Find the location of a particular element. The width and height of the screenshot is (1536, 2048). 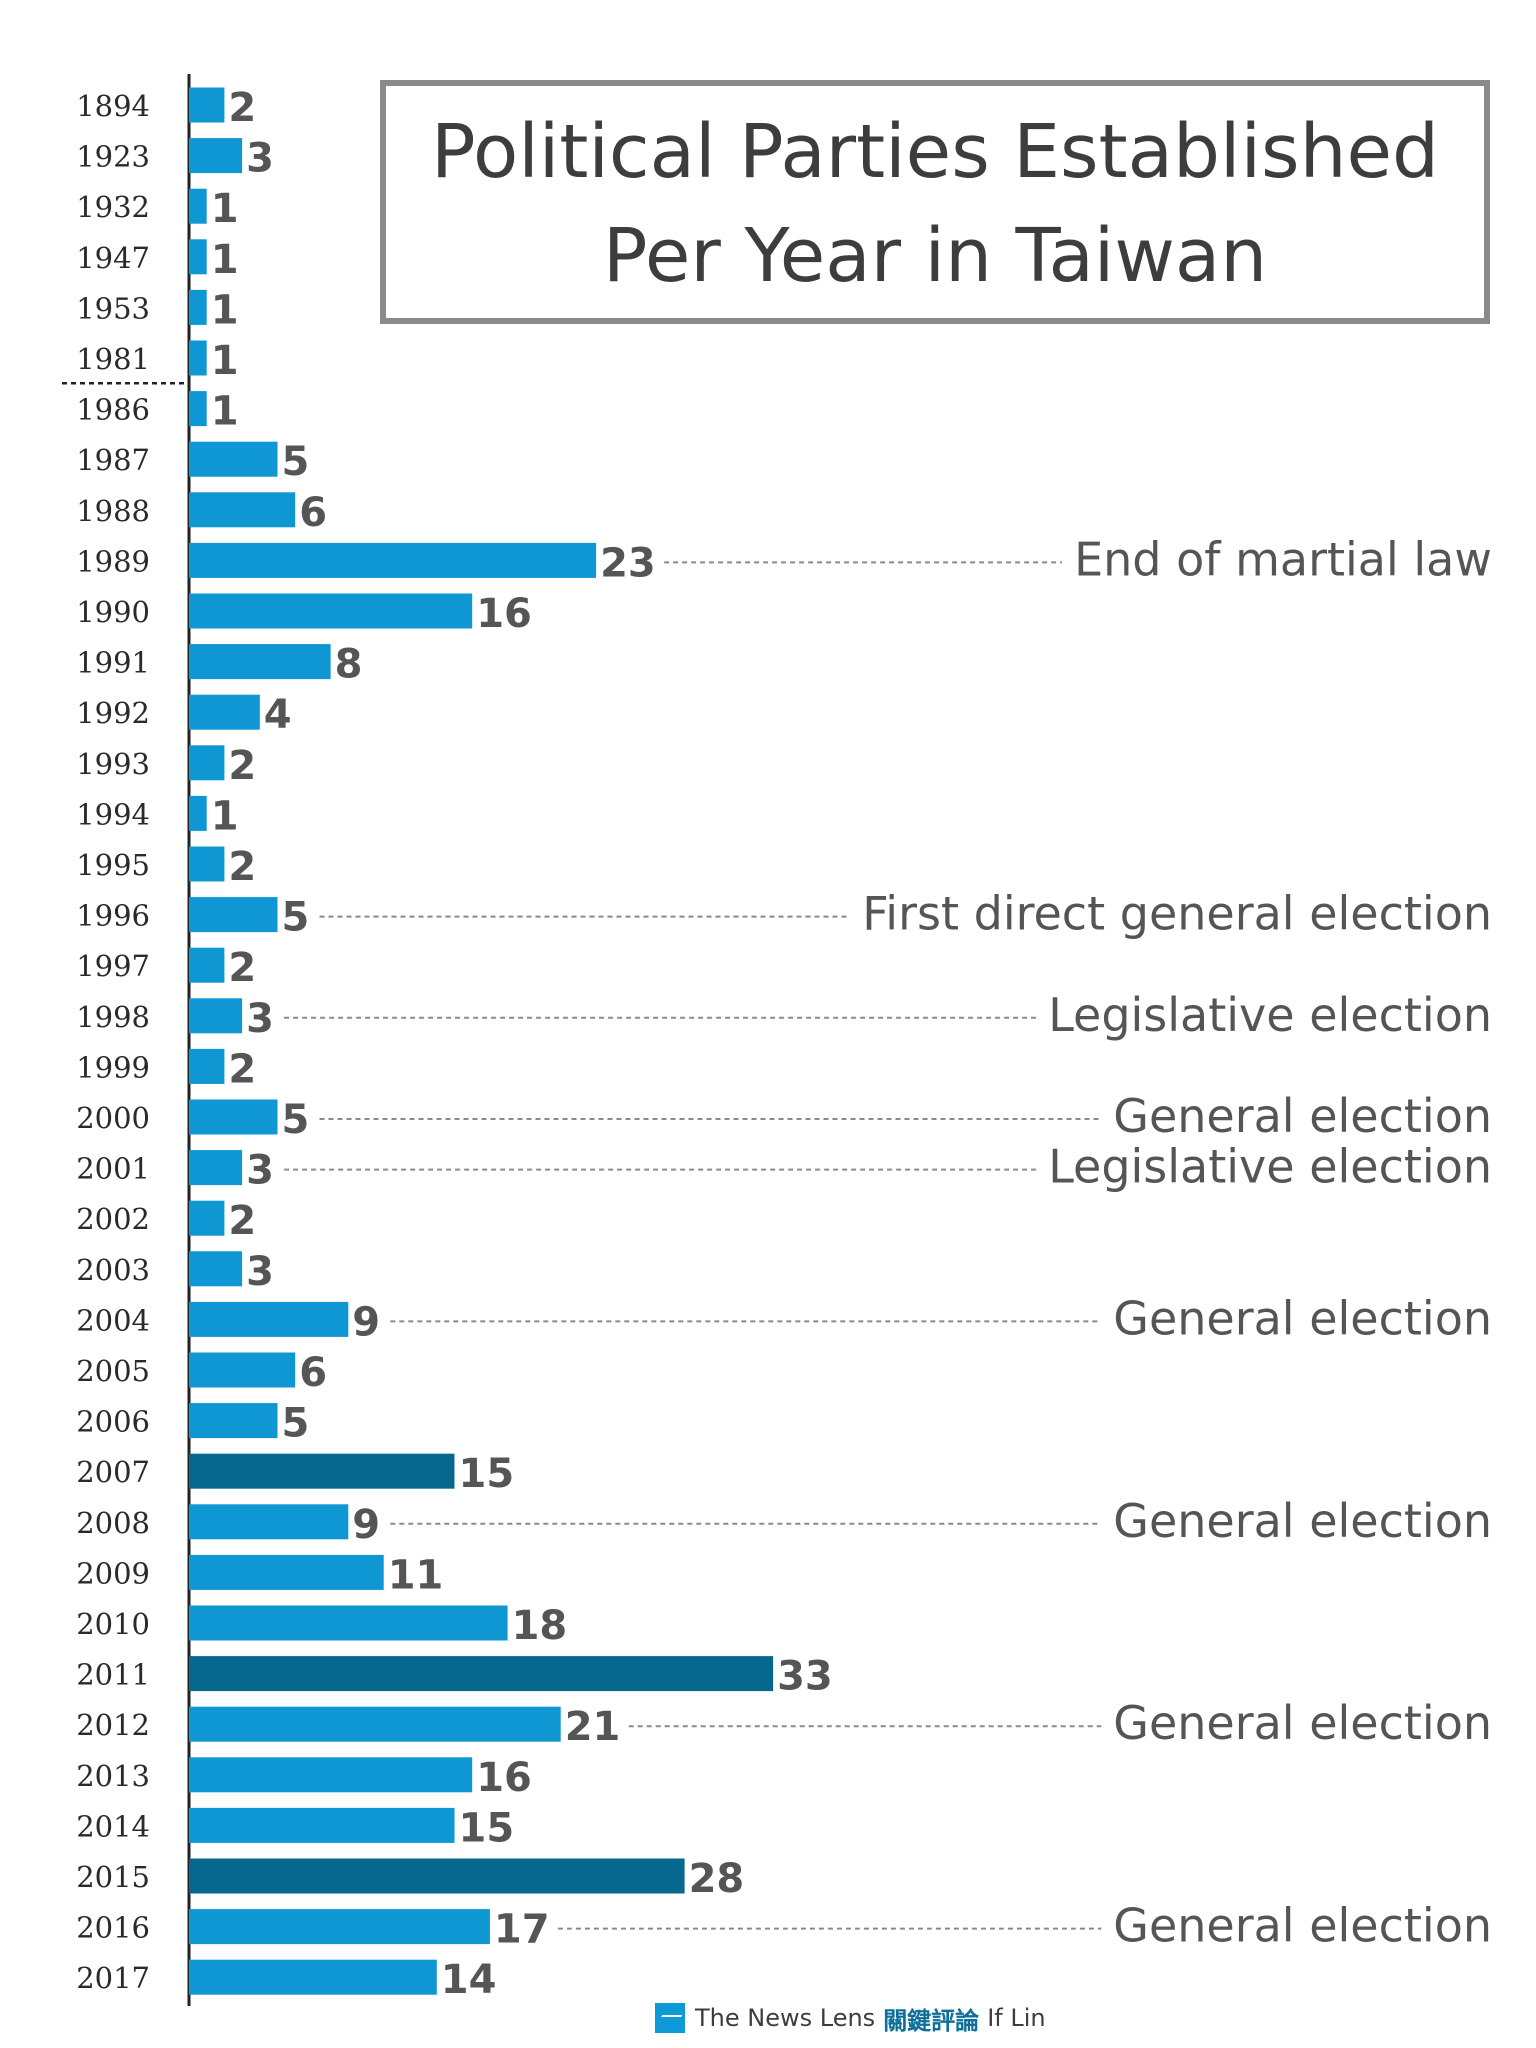

annotation-1998: Legislative election is located at coordinates (1270, 1015).